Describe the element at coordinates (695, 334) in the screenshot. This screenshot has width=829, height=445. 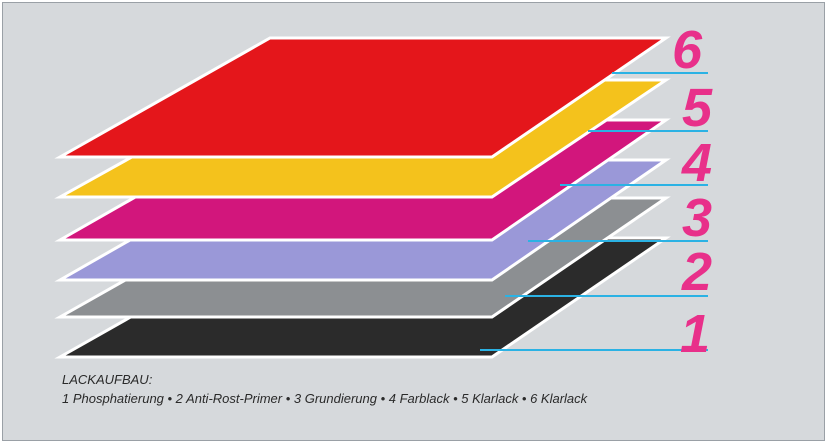
I see `layer-number-1: 1` at that location.